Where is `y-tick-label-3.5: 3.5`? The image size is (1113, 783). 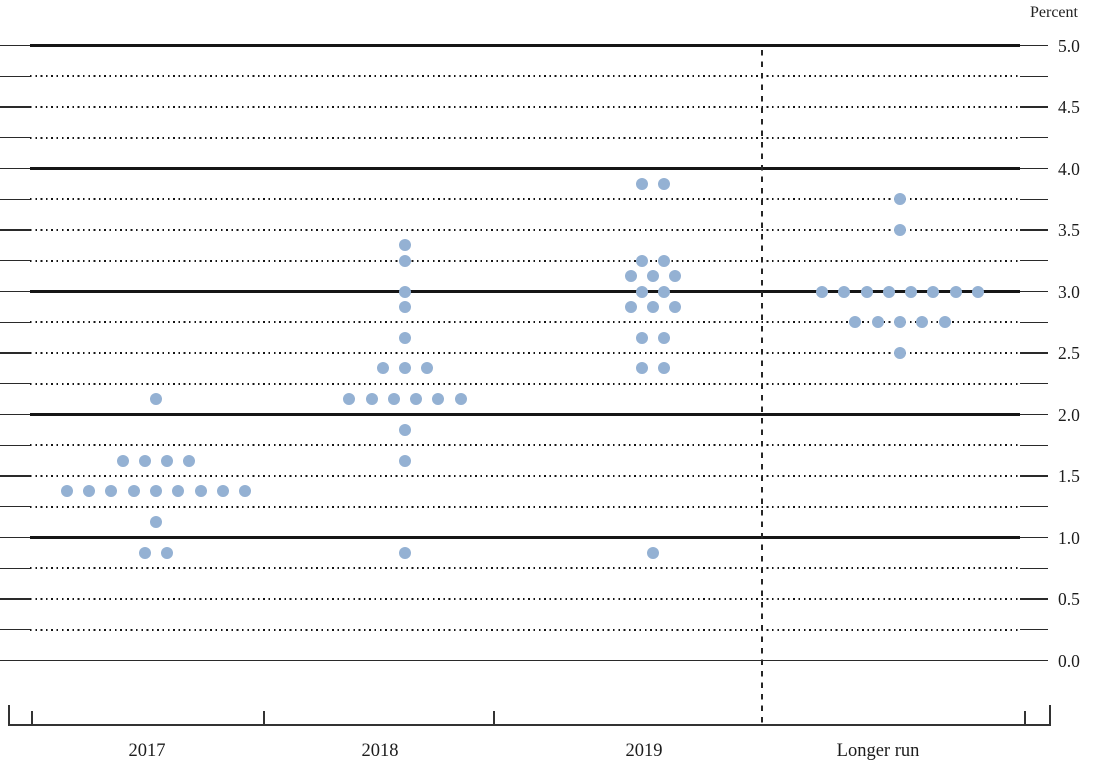 y-tick-label-3.5: 3.5 is located at coordinates (1069, 230).